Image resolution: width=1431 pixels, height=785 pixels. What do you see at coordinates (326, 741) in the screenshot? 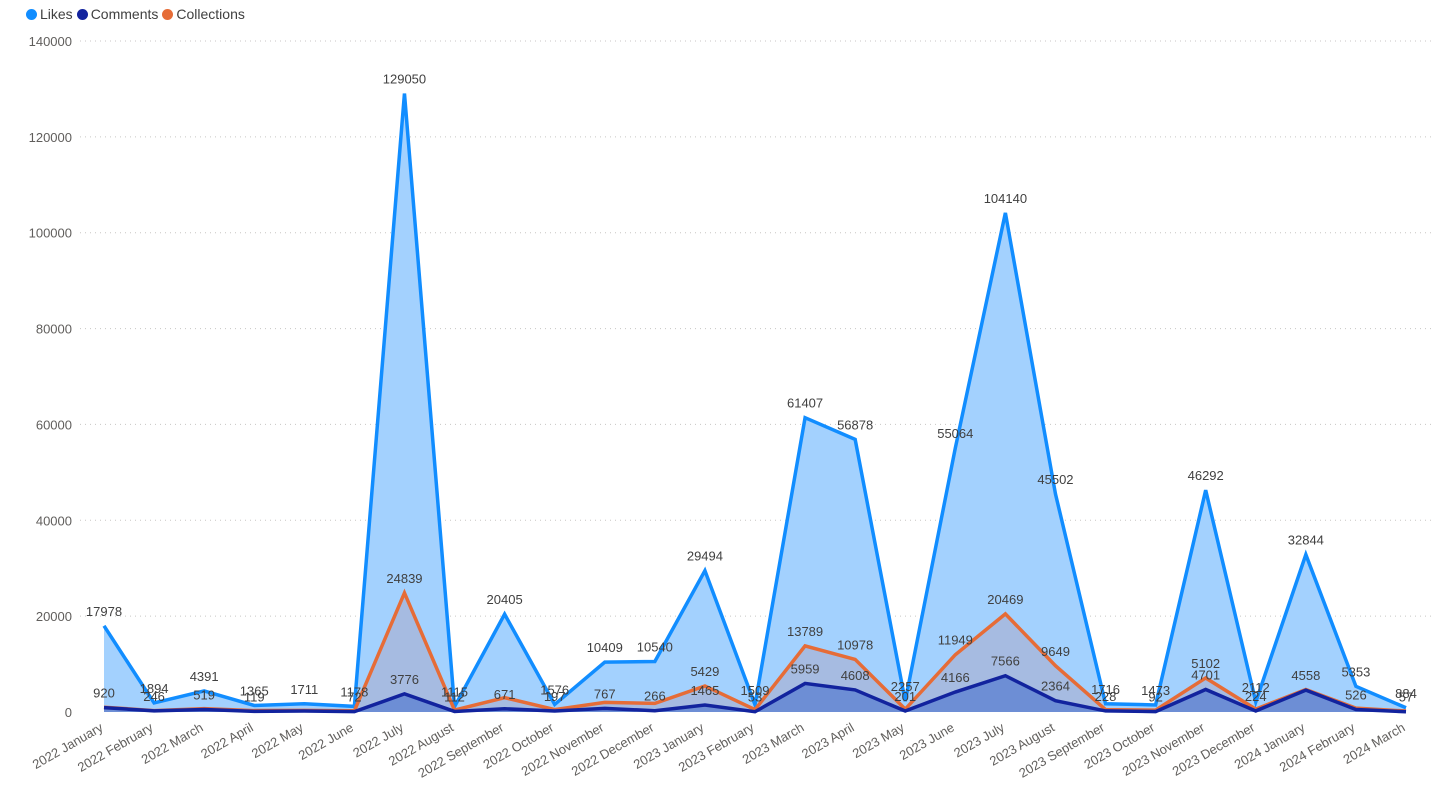
I see `x-tick-label: 2022 June` at bounding box center [326, 741].